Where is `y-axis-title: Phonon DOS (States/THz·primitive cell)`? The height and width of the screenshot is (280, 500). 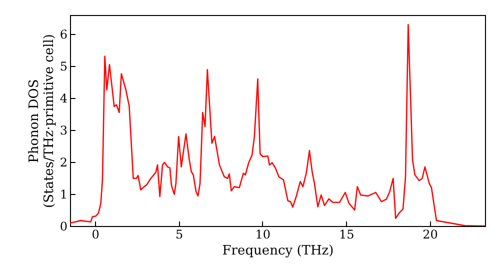
y-axis-title: Phonon DOS (States/THz·primitive cell) is located at coordinates (41, 121).